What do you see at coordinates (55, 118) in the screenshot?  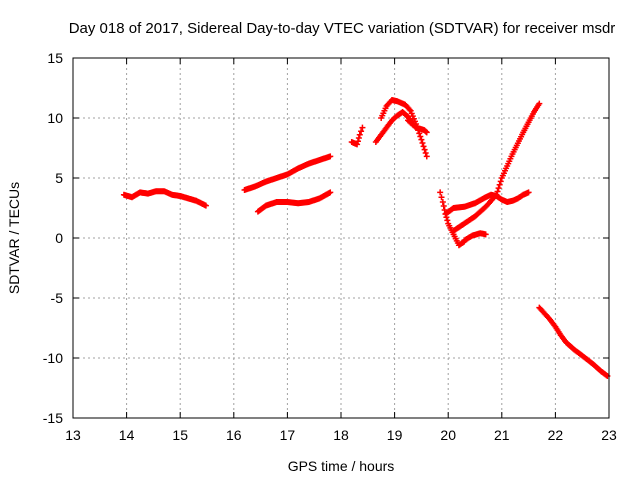 I see `y-tick-label: 10` at bounding box center [55, 118].